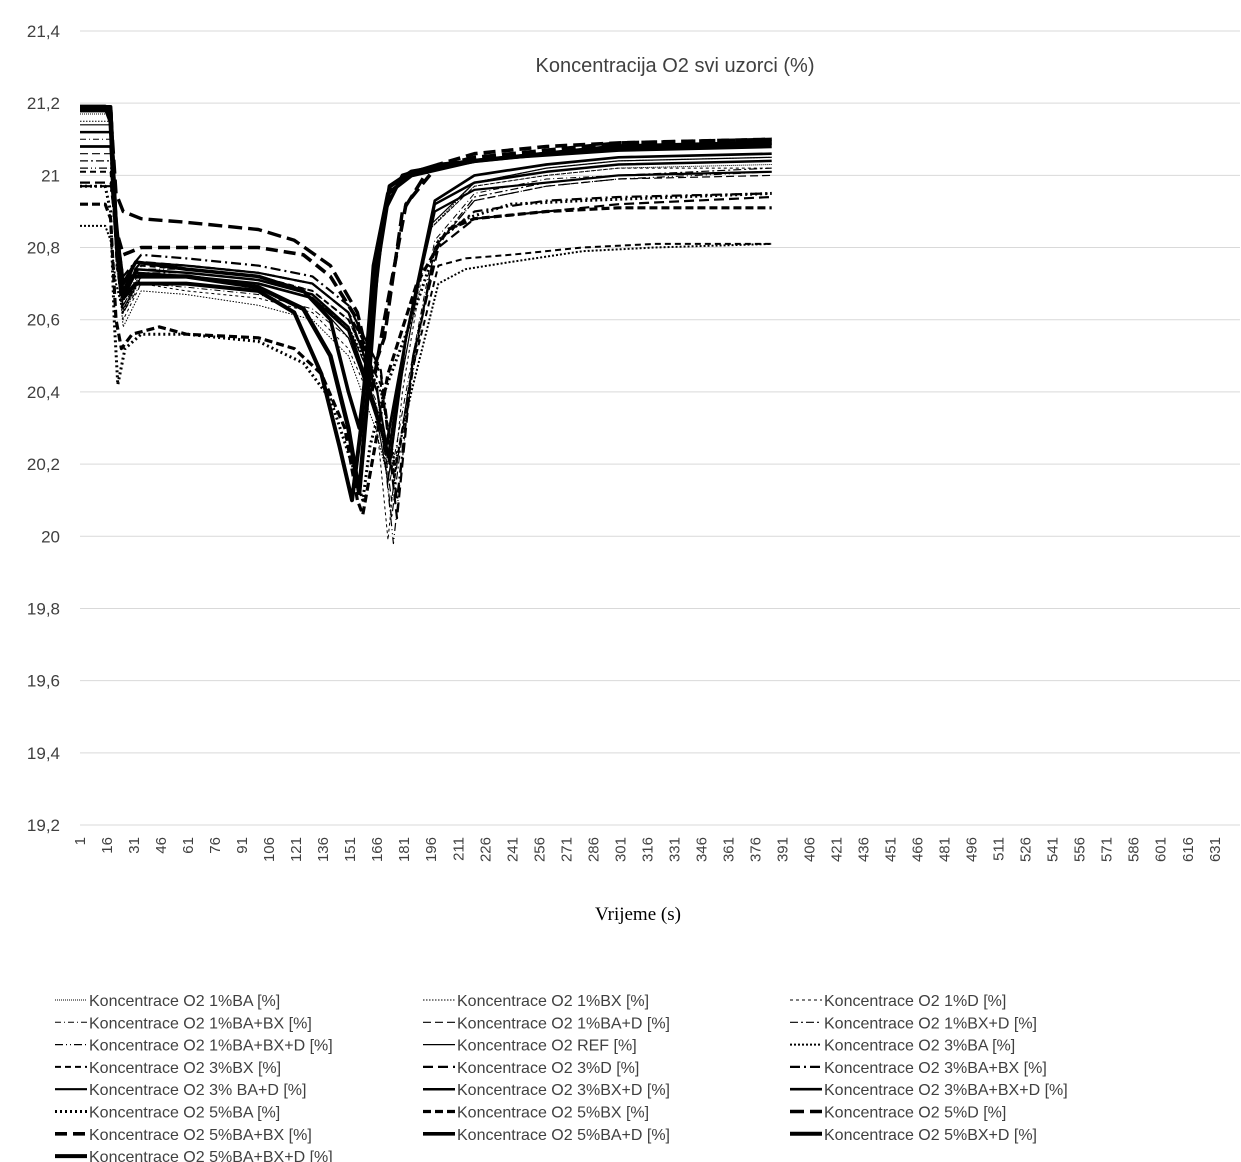 Image resolution: width=1241 pixels, height=1162 pixels. I want to click on x-tick-label: 31, so click(134, 845).